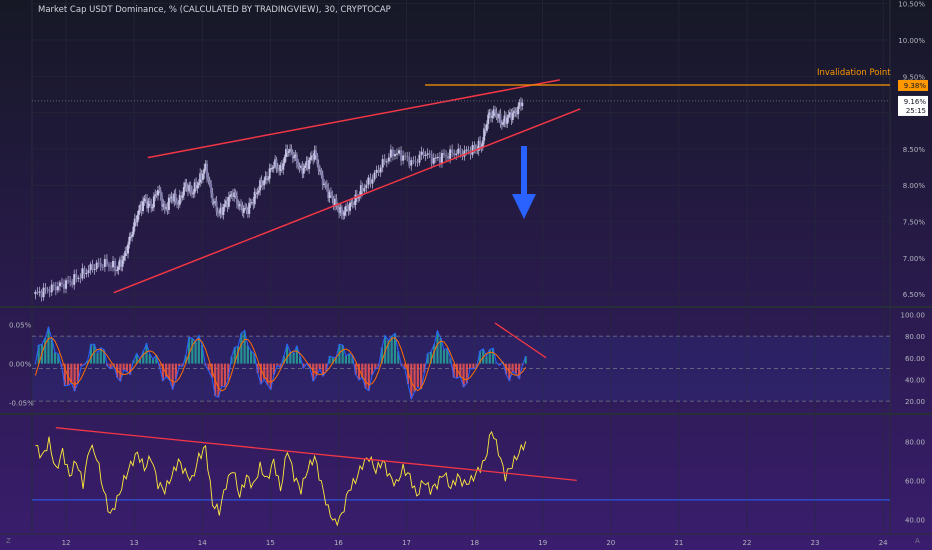 The width and height of the screenshot is (932, 550). What do you see at coordinates (911, 5) in the screenshot?
I see `price-tick-label: 10.50%` at bounding box center [911, 5].